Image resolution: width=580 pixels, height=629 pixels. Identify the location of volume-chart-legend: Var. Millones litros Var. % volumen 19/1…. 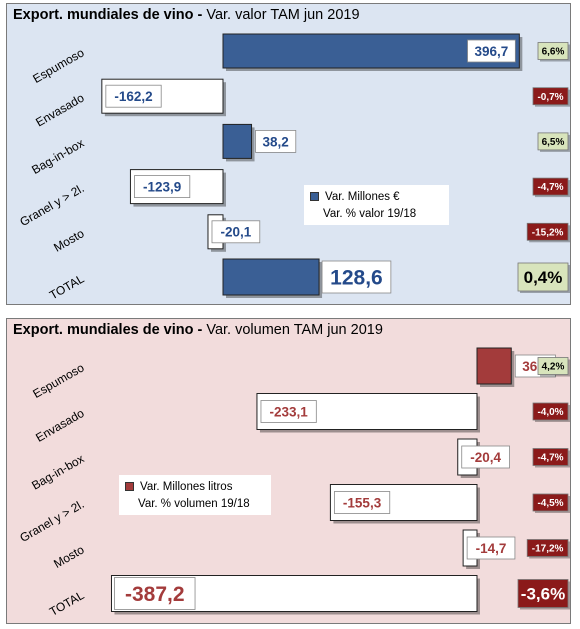
(195, 495).